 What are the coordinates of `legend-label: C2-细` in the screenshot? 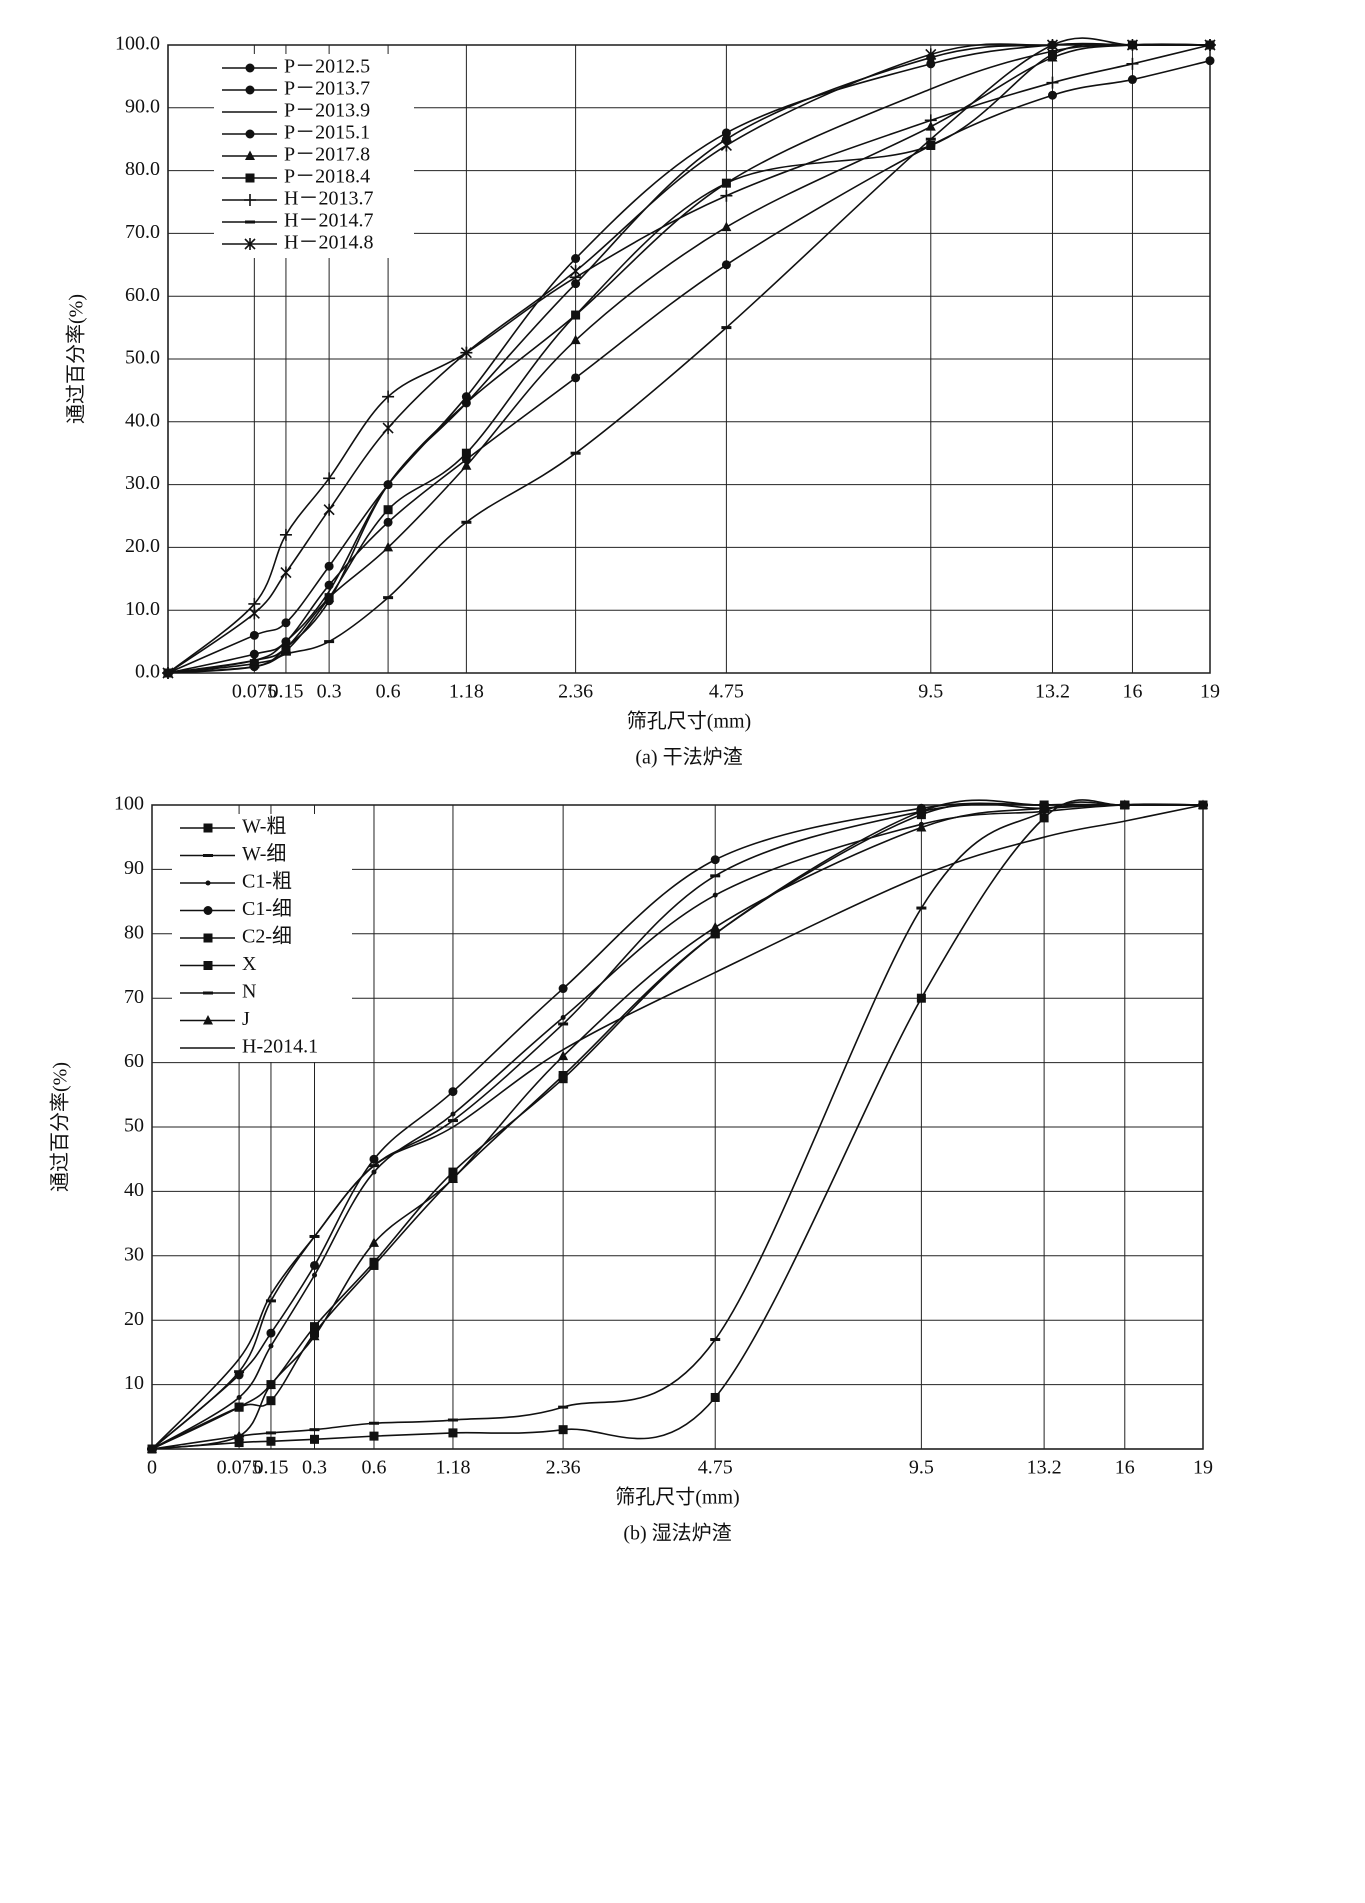 It's located at (267, 936).